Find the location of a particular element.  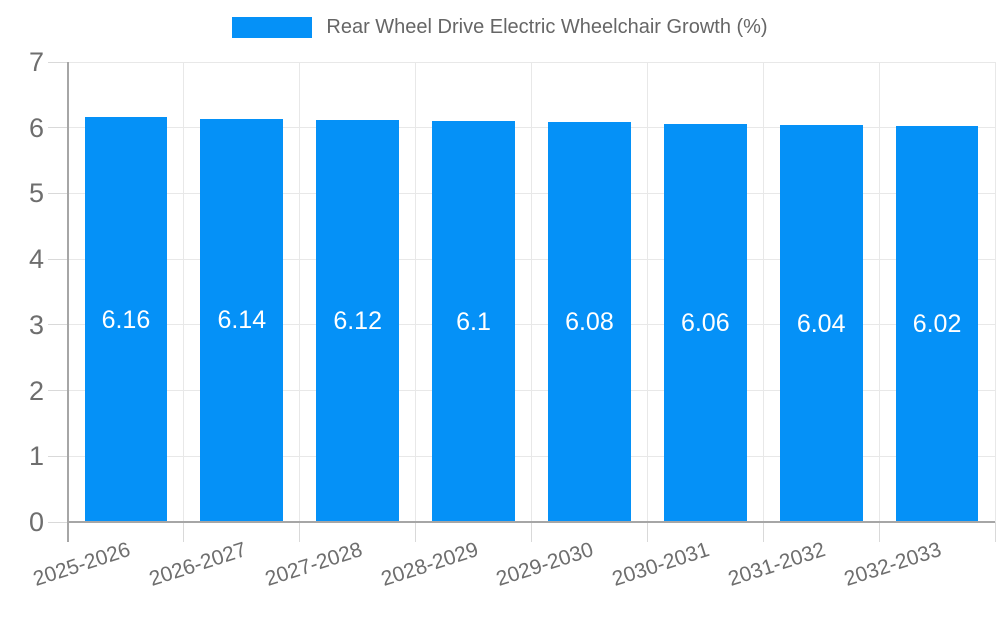

legend-swatch is located at coordinates (272, 27).